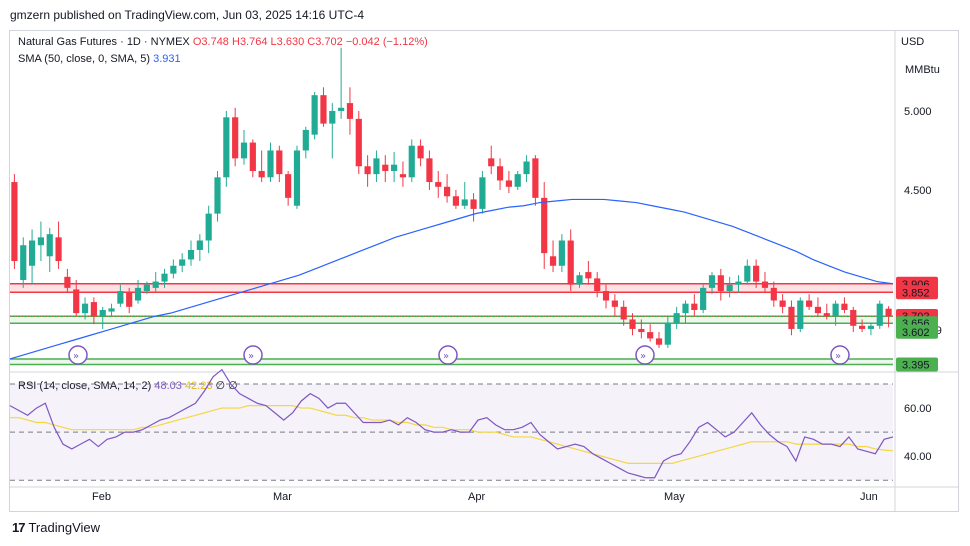  I want to click on price-label-value: 3.602, so click(916, 333).